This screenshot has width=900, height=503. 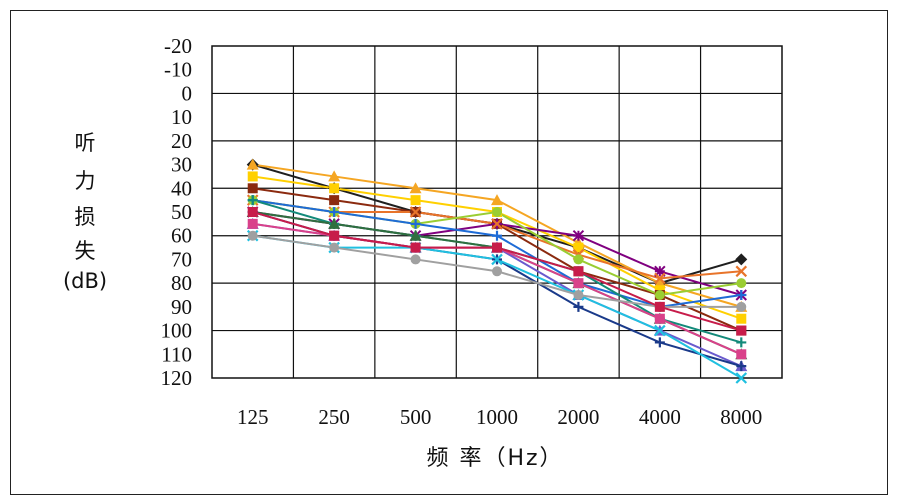 I want to click on y-tick-label: 20, so click(x=181, y=141).